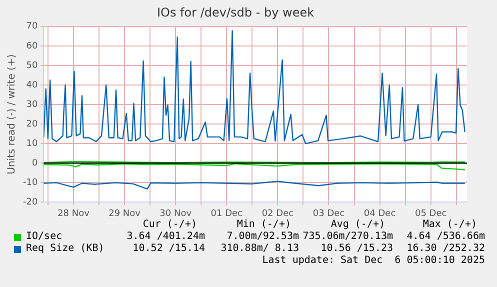 The height and width of the screenshot is (287, 497). What do you see at coordinates (65, 248) in the screenshot?
I see `legend-label: Req Size (KB)` at bounding box center [65, 248].